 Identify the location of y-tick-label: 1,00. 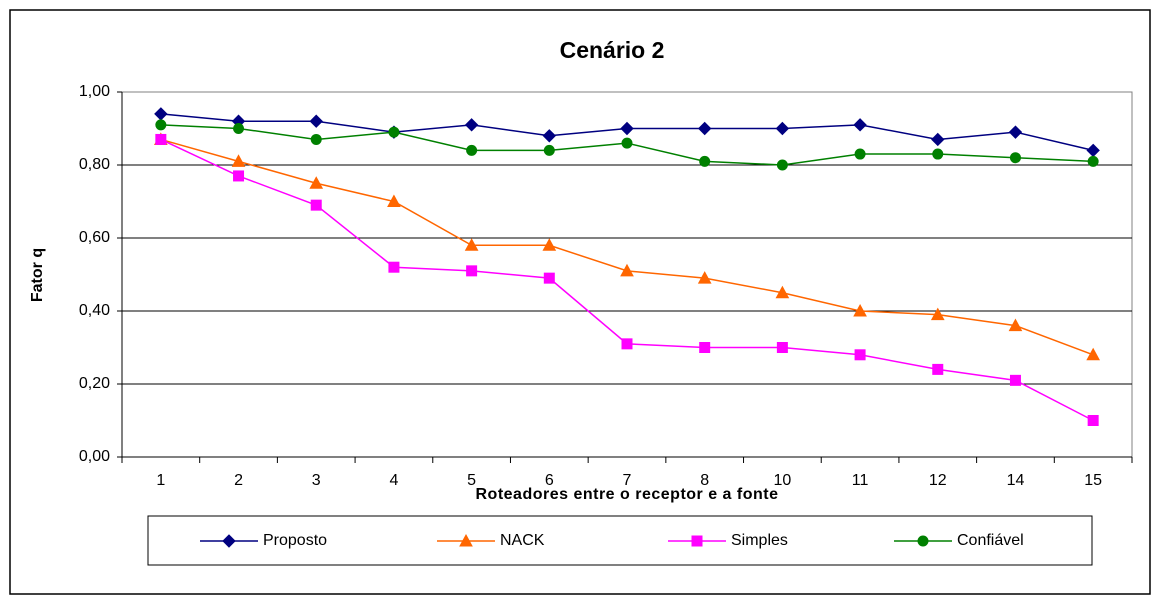
(94, 91).